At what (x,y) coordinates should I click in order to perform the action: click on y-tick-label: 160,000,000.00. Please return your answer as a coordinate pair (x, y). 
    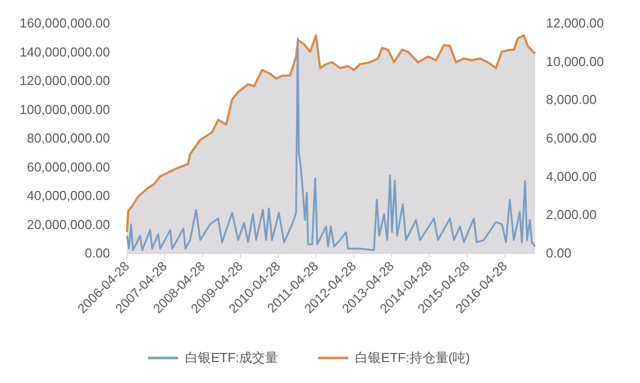
    Looking at the image, I should click on (65, 23).